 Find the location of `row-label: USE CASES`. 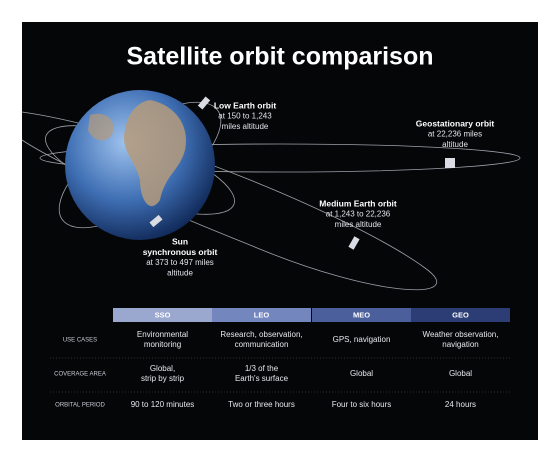

row-label: USE CASES is located at coordinates (80, 341).